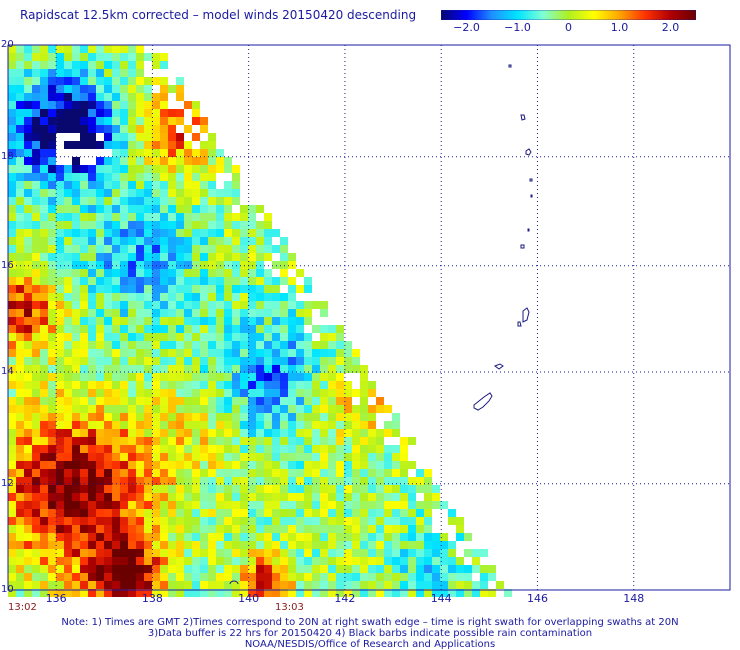 This screenshot has width=740, height=650. Describe the element at coordinates (670, 27) in the screenshot. I see `colorbar-tick-label: 2.0` at that location.